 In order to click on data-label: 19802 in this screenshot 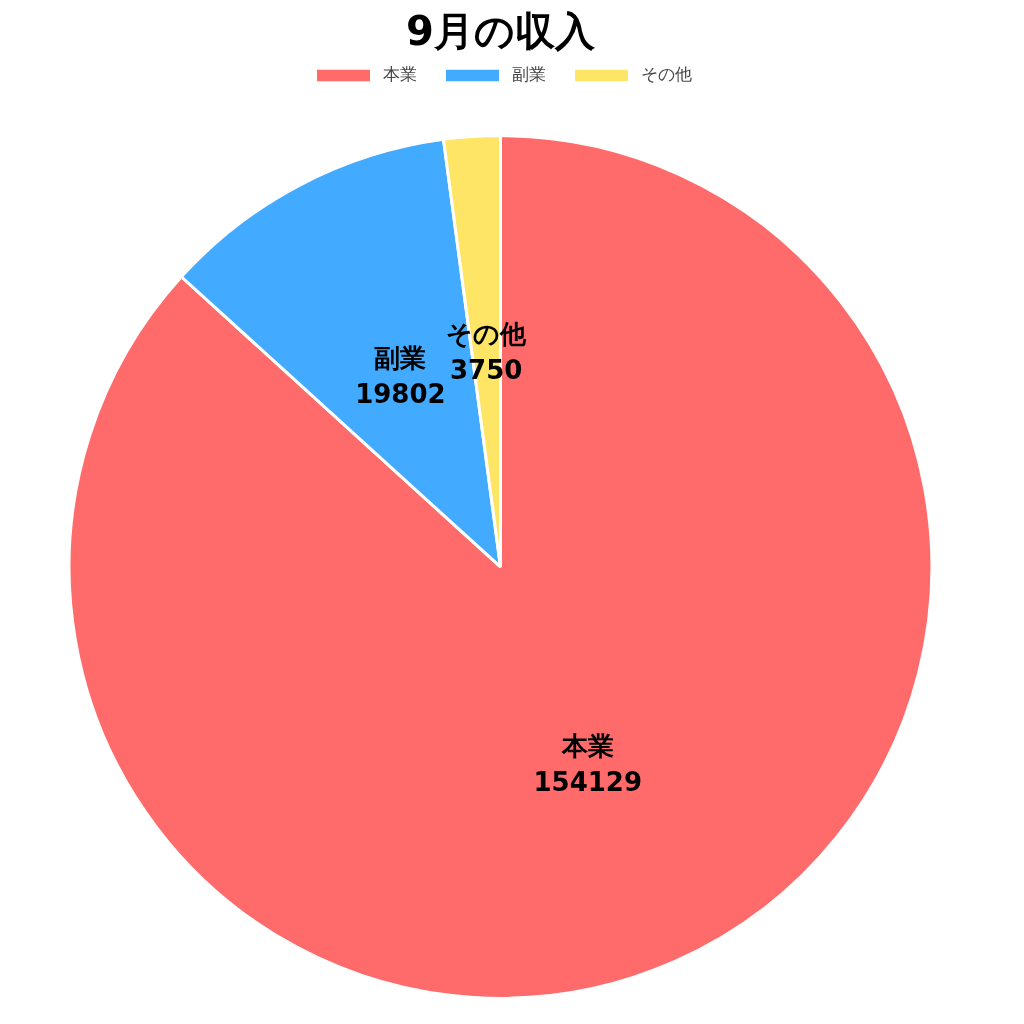, I will do `click(400, 394)`.